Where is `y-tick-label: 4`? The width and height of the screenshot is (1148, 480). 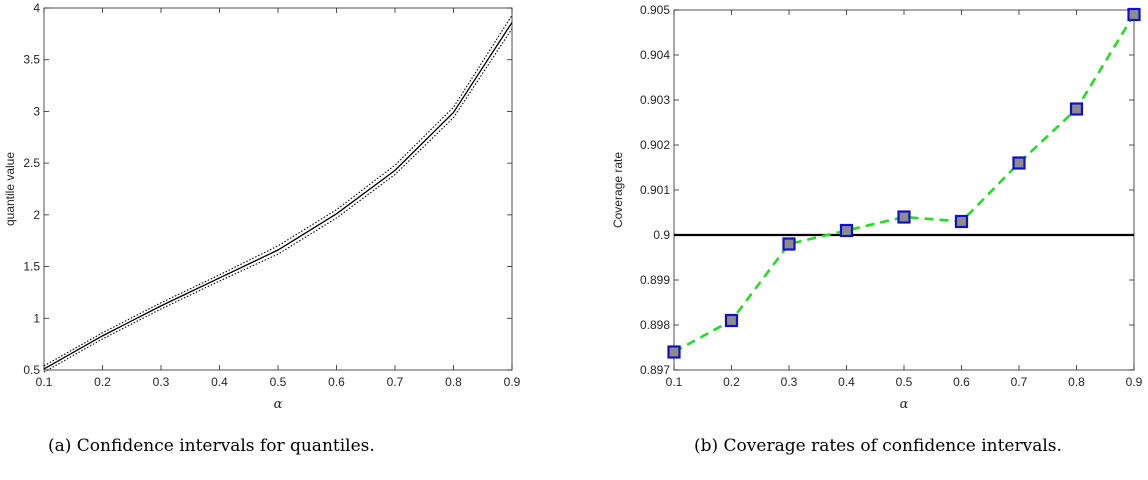 y-tick-label: 4 is located at coordinates (36, 8).